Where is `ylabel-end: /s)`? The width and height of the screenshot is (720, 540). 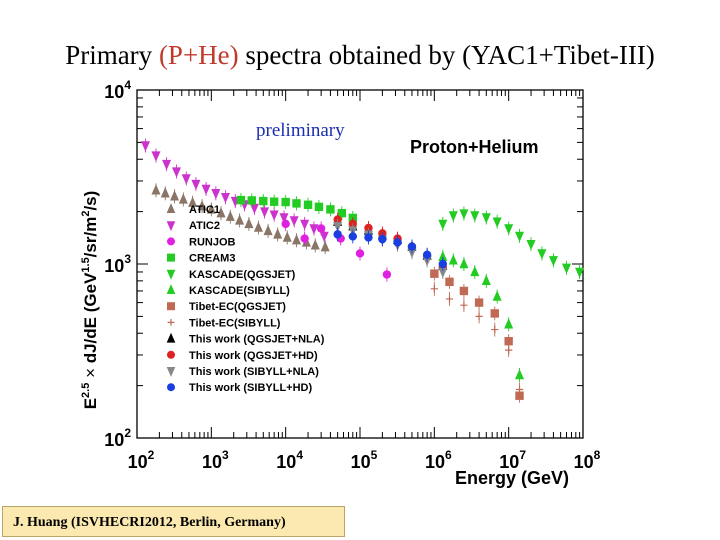
ylabel-end: /s) is located at coordinates (90, 201).